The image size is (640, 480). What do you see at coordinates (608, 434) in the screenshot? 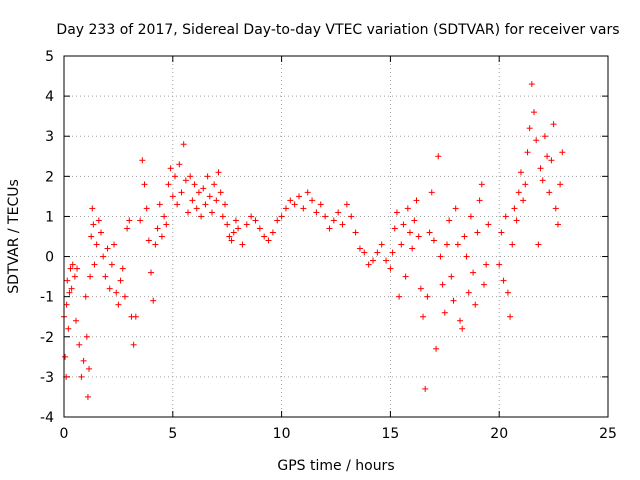
I see `x-tick-label: 25` at bounding box center [608, 434].